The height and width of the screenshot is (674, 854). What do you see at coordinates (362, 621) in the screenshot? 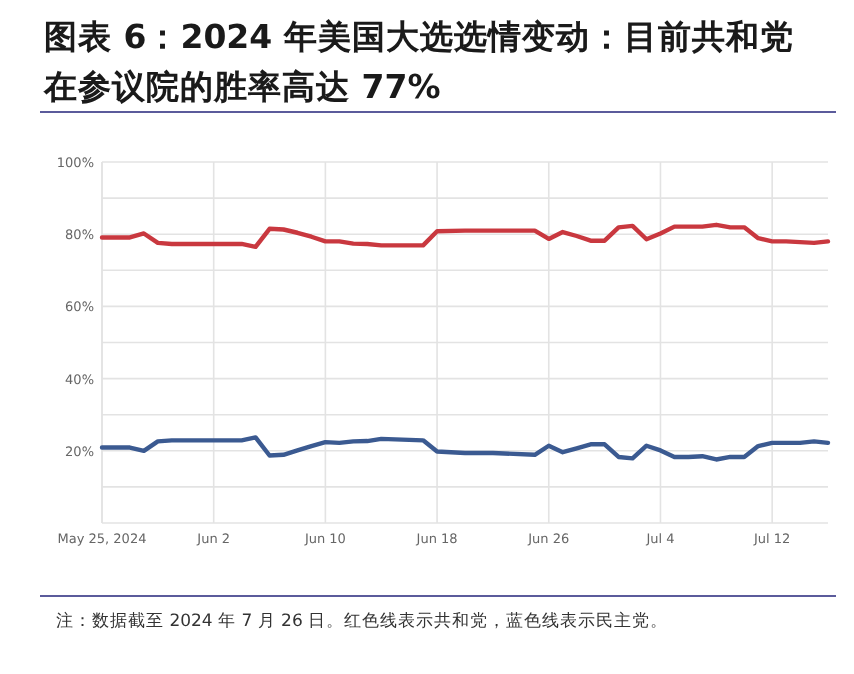
I see `text: 注：数据截至 2024 年 7 月 26 日。红色线表示共和党，蓝色线表示民主党。` at bounding box center [362, 621].